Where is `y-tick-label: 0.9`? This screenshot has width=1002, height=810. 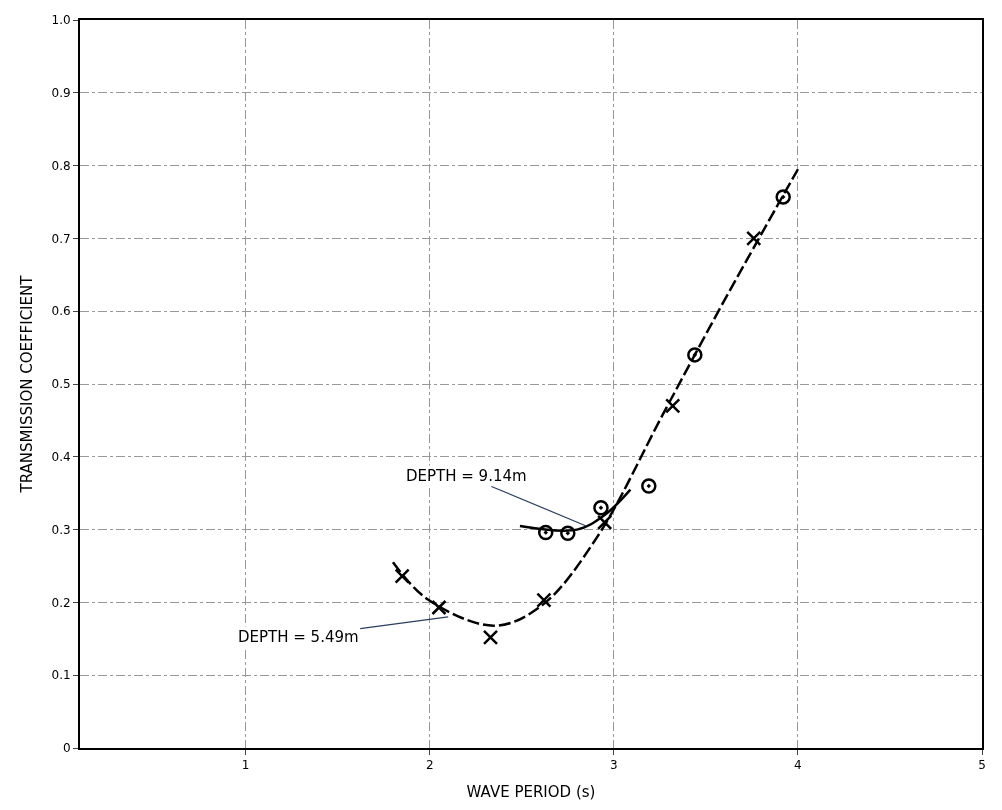
y-tick-label: 0.9 is located at coordinates (61, 93).